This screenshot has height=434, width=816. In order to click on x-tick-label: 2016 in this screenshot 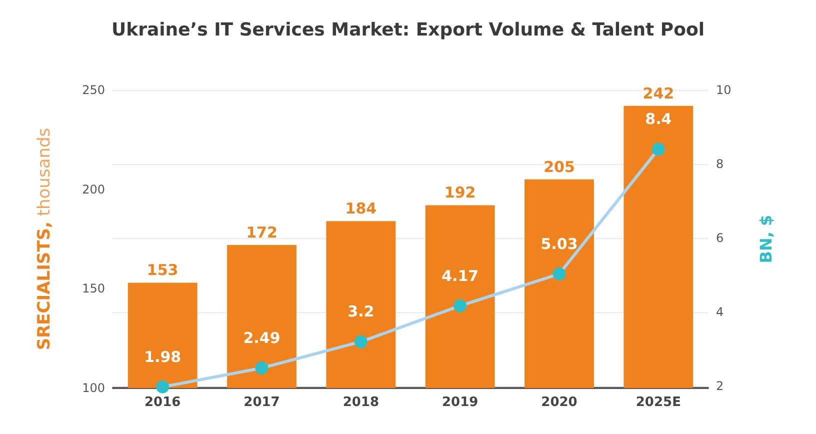, I will do `click(162, 402)`.